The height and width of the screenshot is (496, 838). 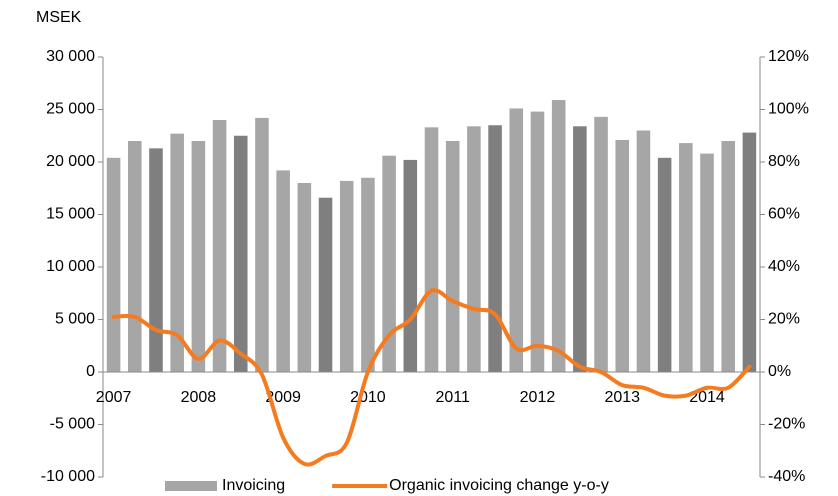 I want to click on legend-label: Invoicing, so click(x=253, y=485).